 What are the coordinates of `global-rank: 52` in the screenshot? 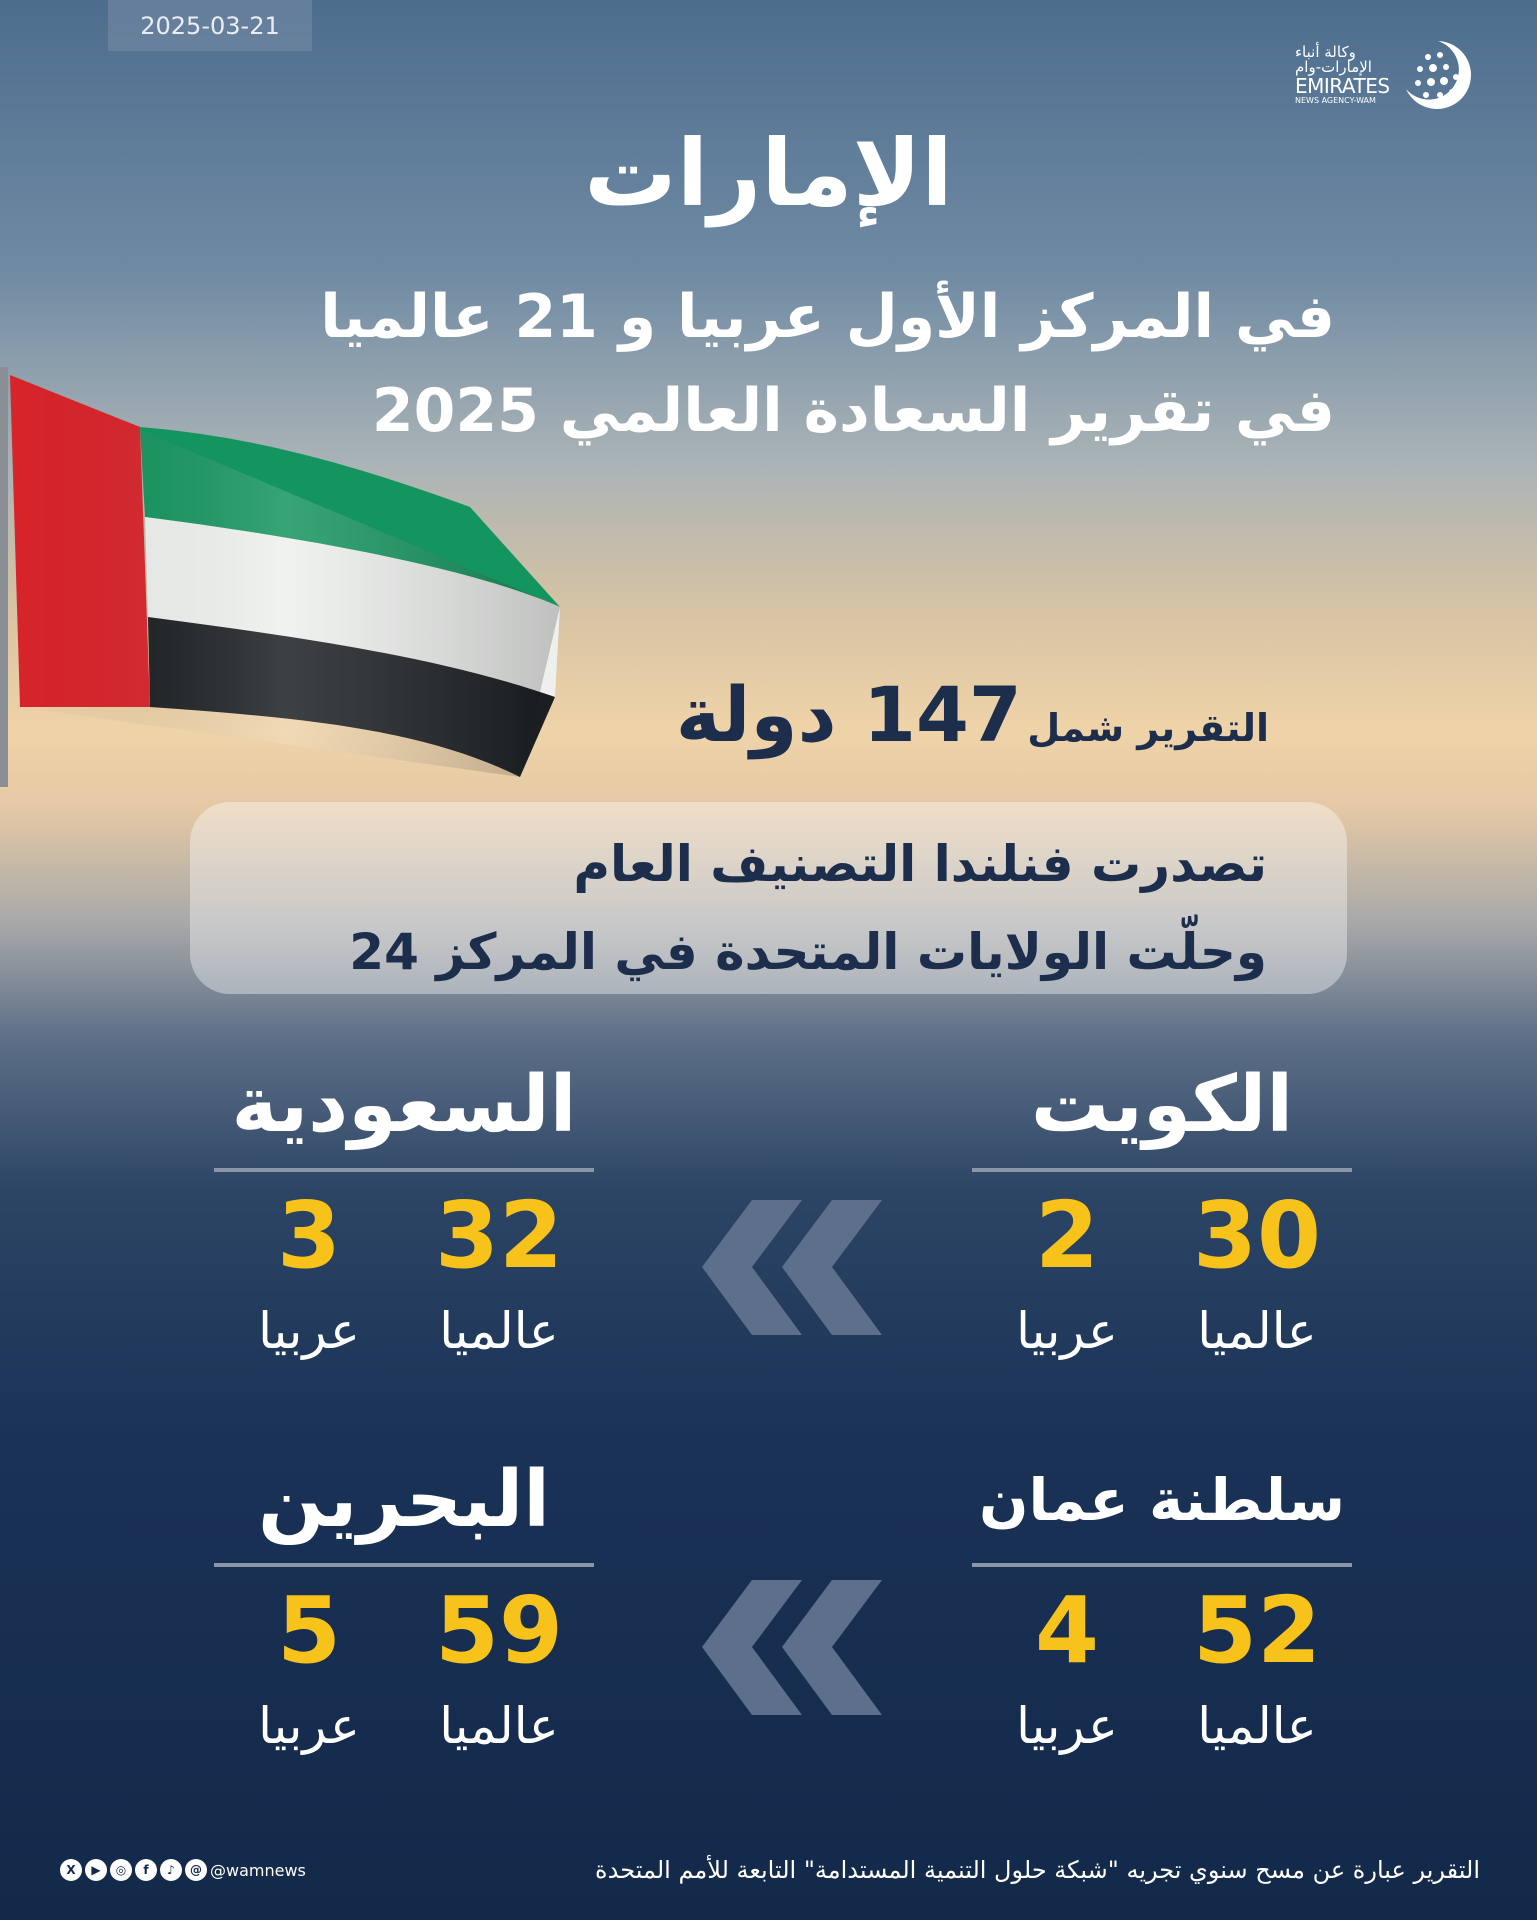 It's located at (1257, 1630).